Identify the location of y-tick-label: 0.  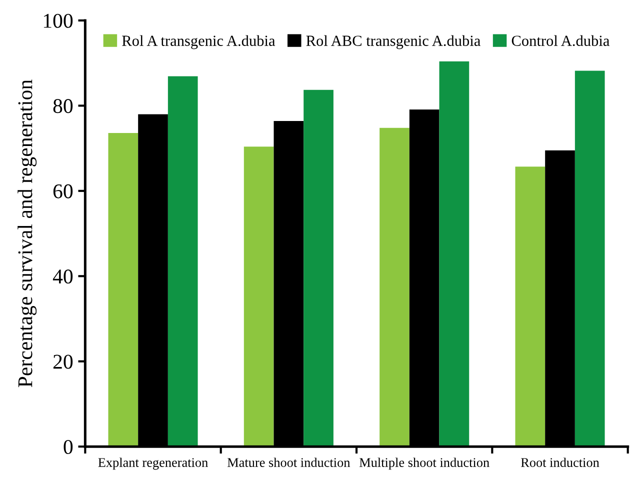
(68, 447).